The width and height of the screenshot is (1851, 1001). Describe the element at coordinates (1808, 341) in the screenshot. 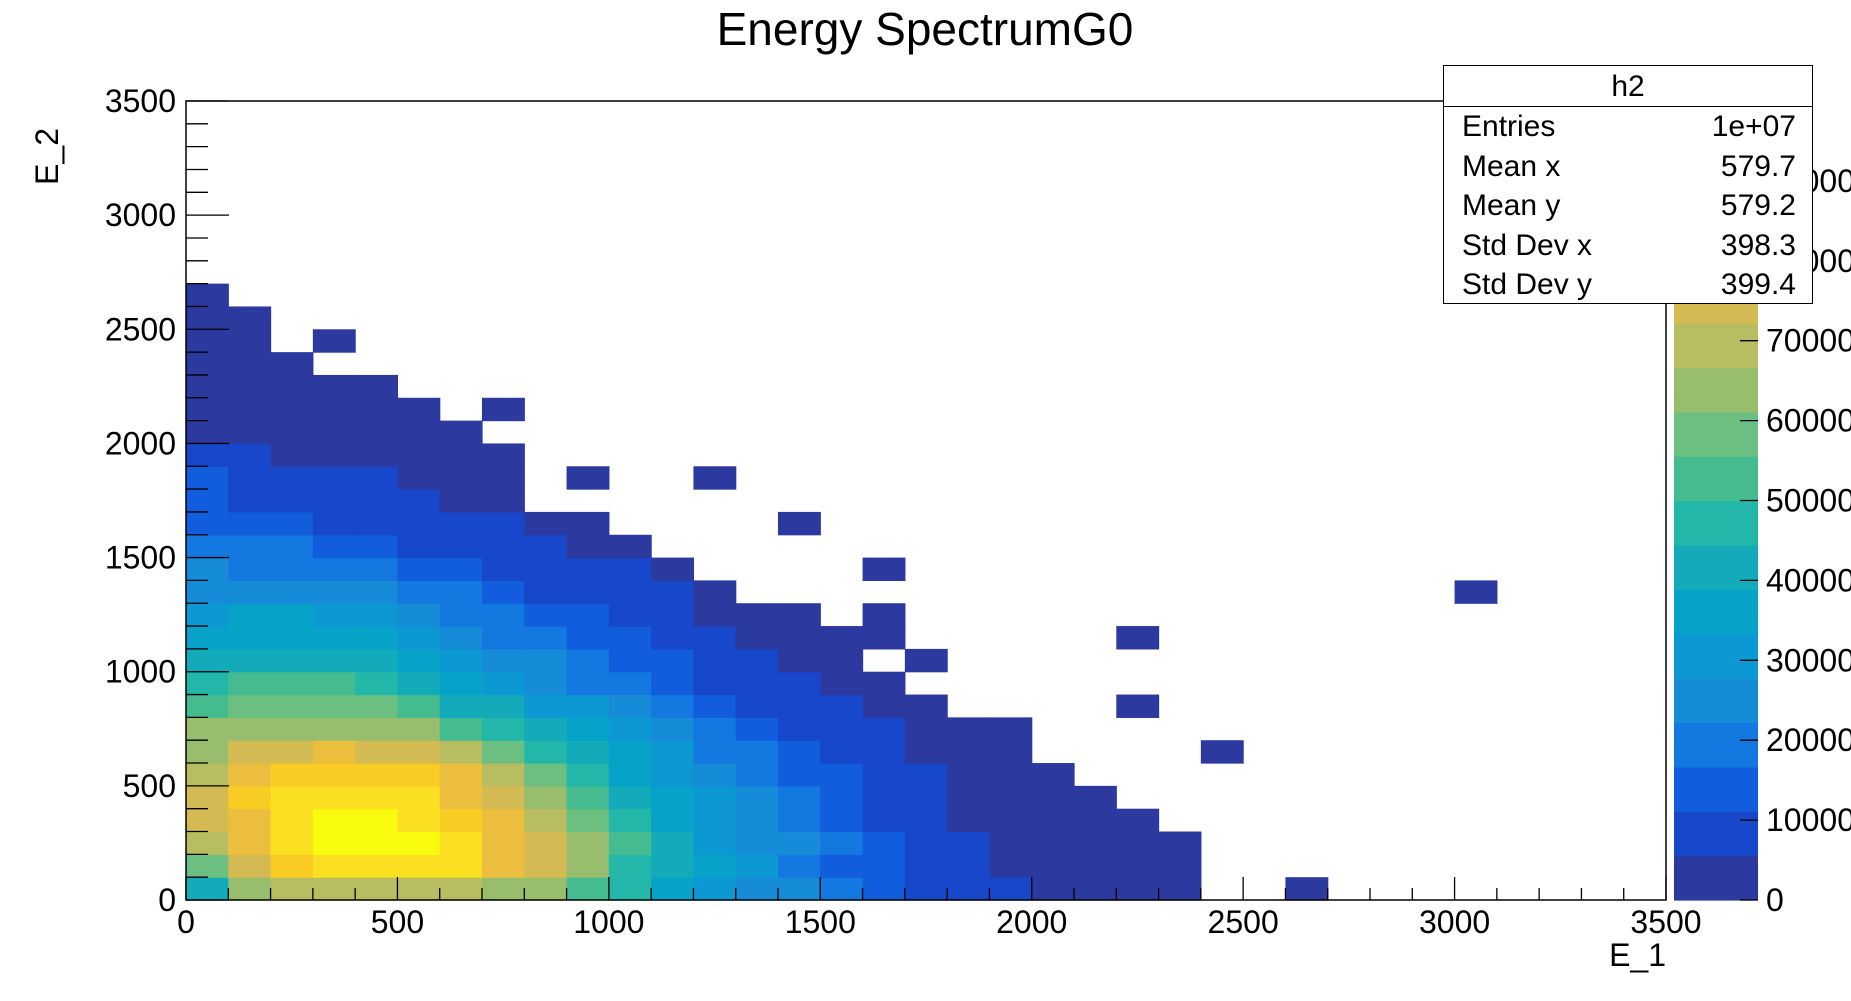

I see `z-tick-label: 70000` at that location.